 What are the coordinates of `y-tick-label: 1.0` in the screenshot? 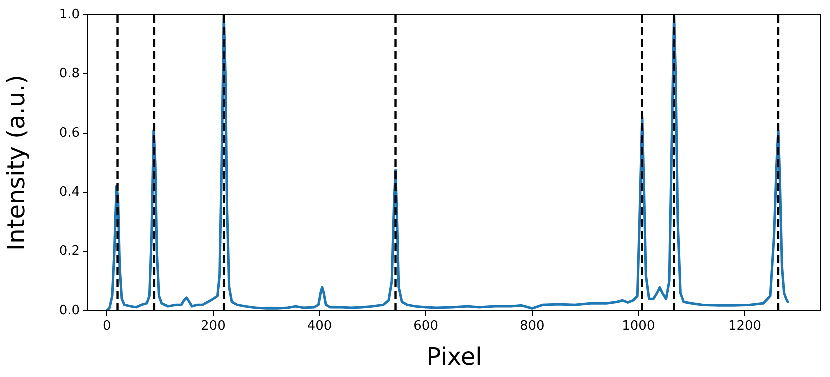 It's located at (69, 14).